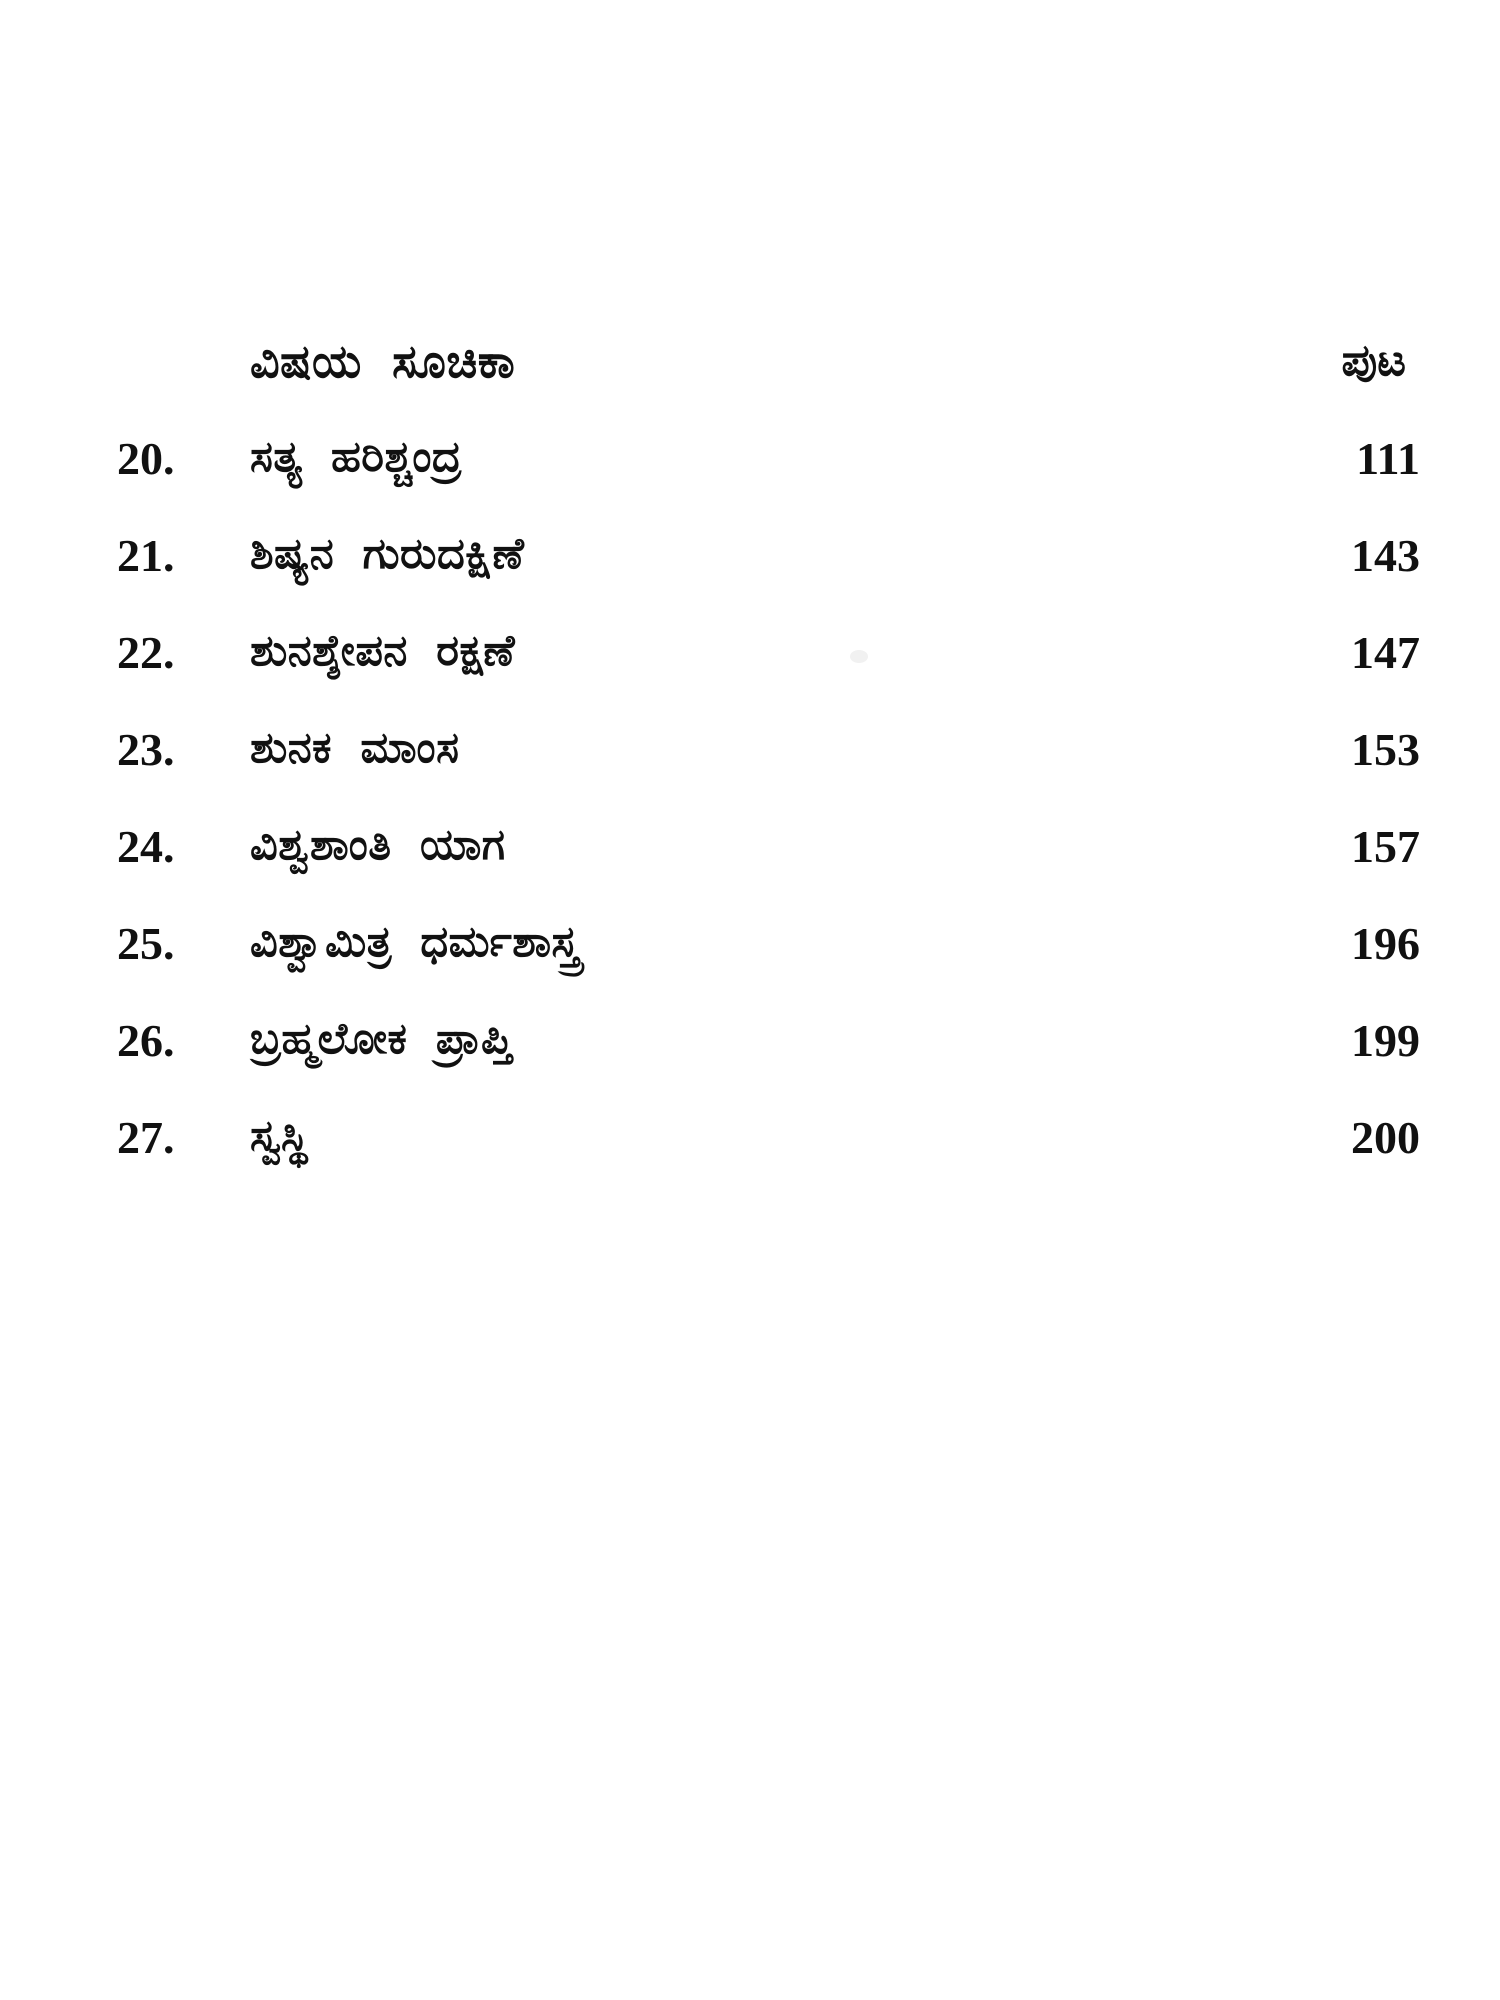  Describe the element at coordinates (146, 749) in the screenshot. I see `chapter-number: 23.` at that location.